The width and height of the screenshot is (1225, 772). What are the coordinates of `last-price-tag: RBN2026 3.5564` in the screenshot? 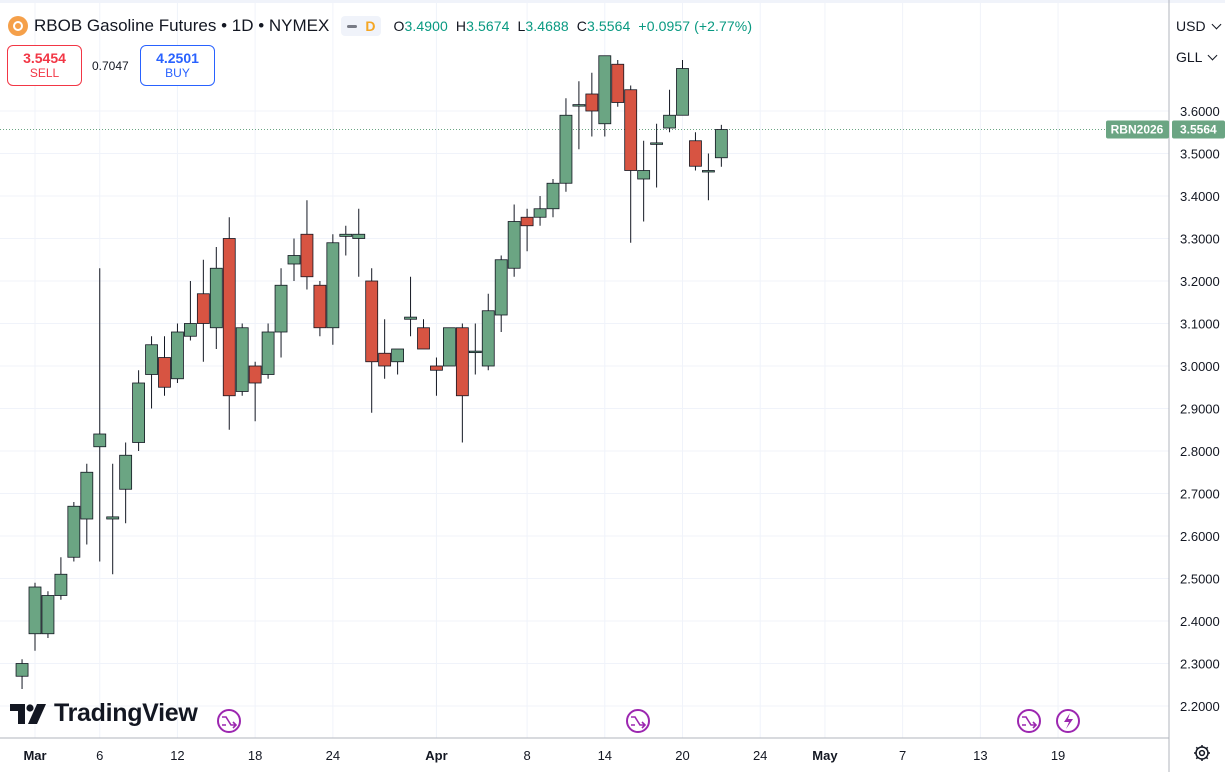 It's located at (1165, 129).